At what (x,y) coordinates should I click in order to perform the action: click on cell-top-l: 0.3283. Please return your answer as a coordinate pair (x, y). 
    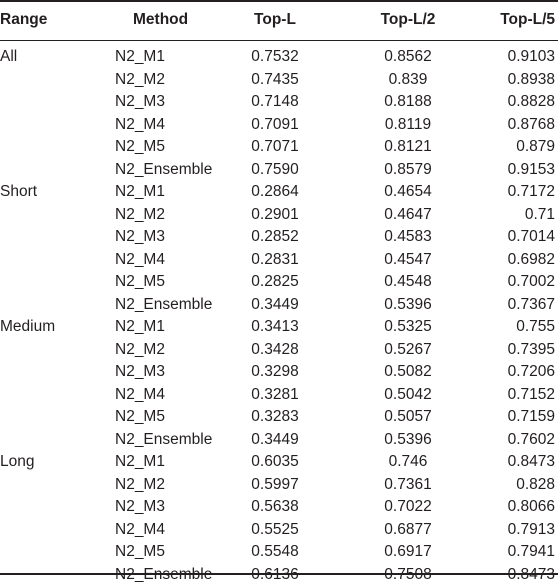
    Looking at the image, I should click on (275, 417).